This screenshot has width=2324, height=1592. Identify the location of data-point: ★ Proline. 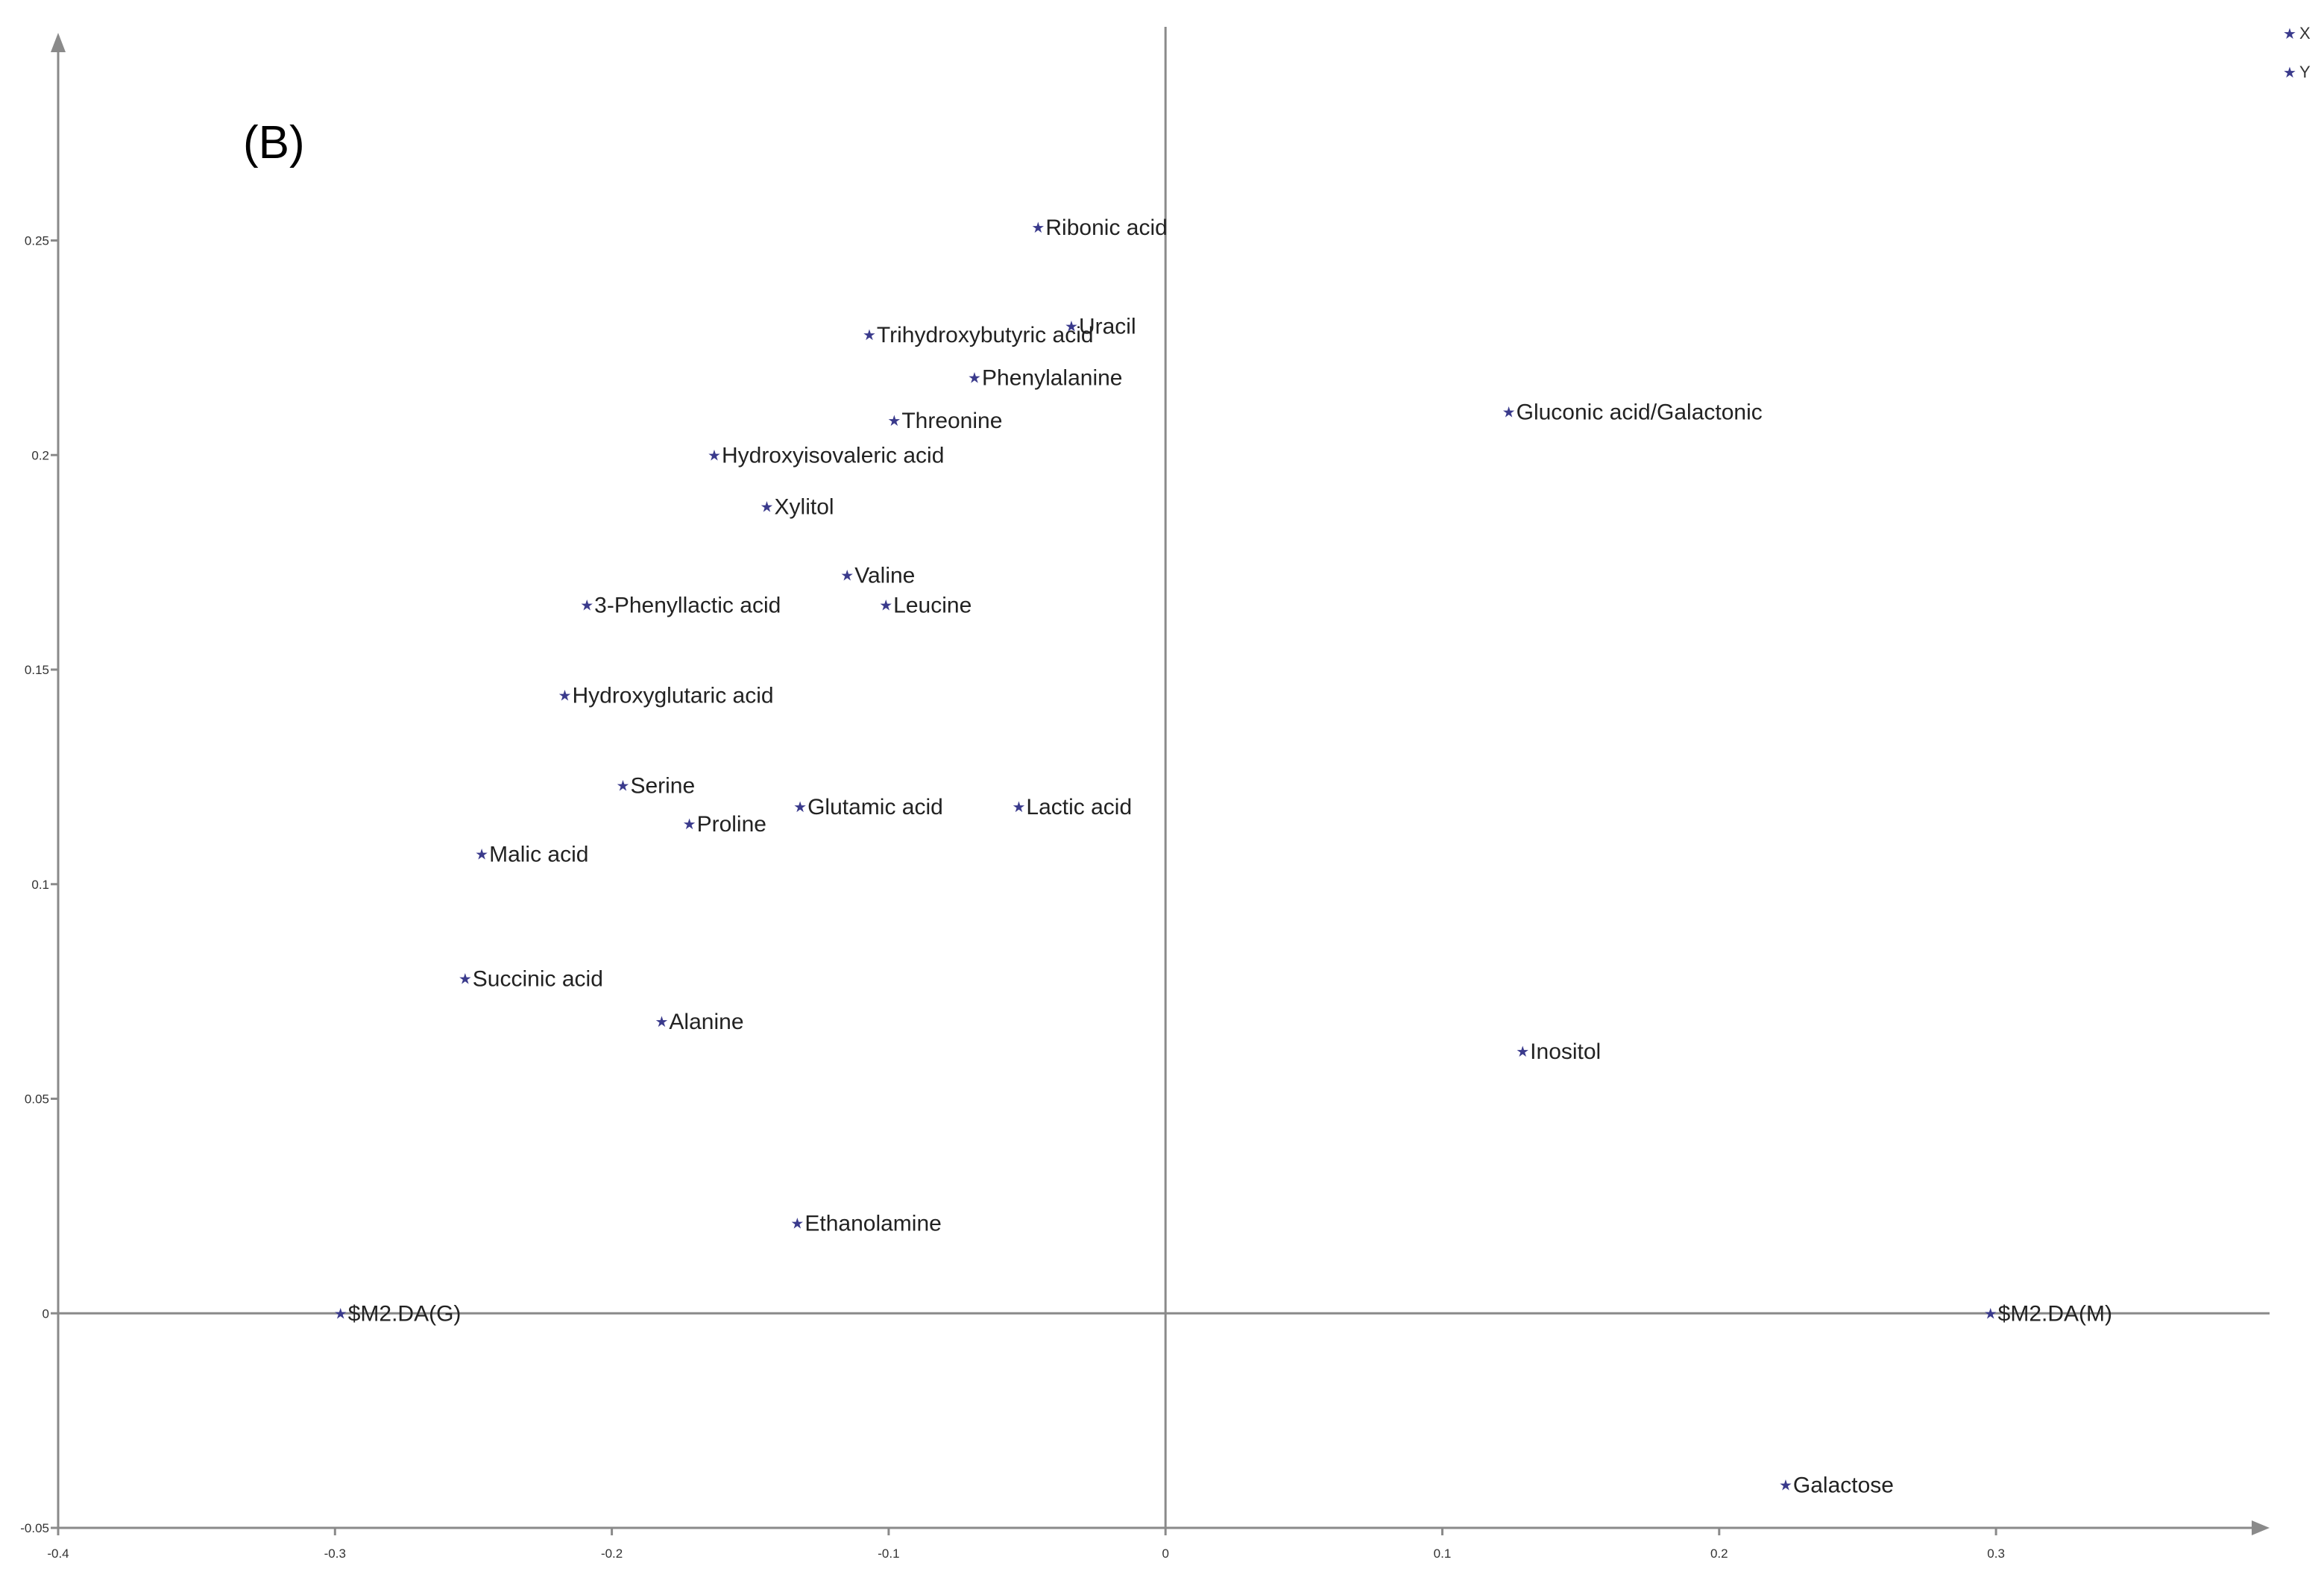
(724, 824).